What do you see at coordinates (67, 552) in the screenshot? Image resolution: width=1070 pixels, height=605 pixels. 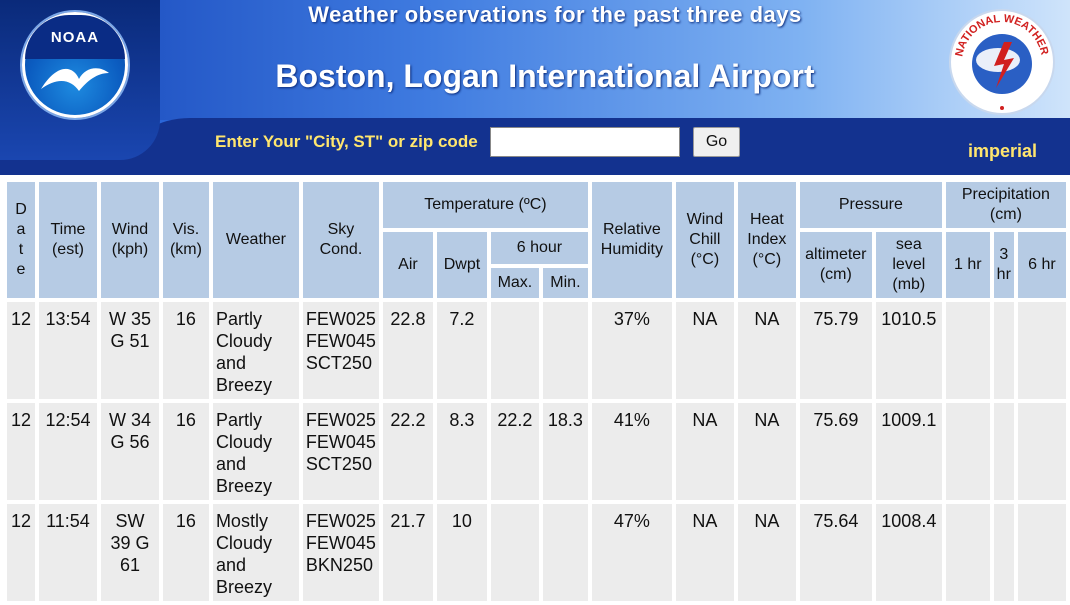 I see `cell-time: 11:54` at bounding box center [67, 552].